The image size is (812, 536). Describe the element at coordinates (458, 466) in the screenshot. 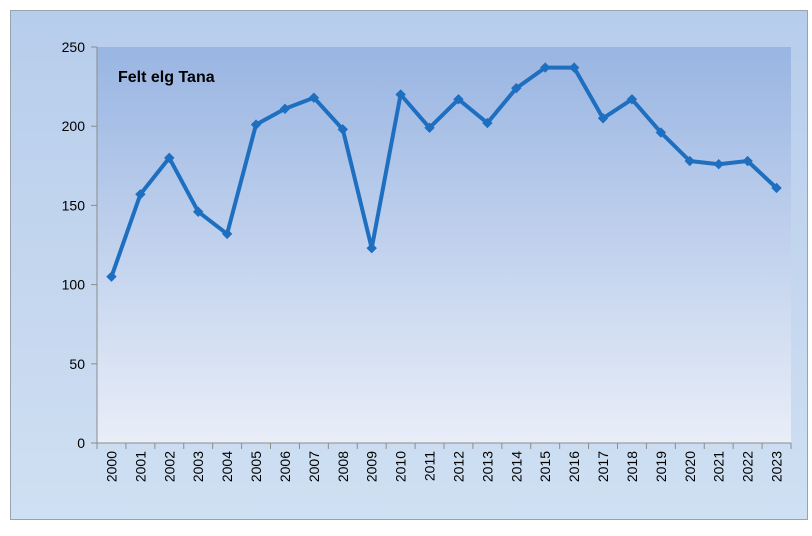

I see `x-tick-label: 2012` at that location.